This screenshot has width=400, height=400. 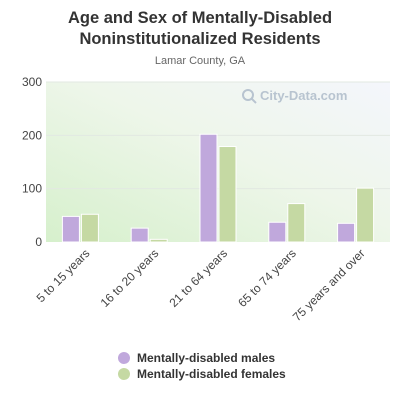 What do you see at coordinates (124, 374) in the screenshot?
I see `legend-swatch-females` at bounding box center [124, 374].